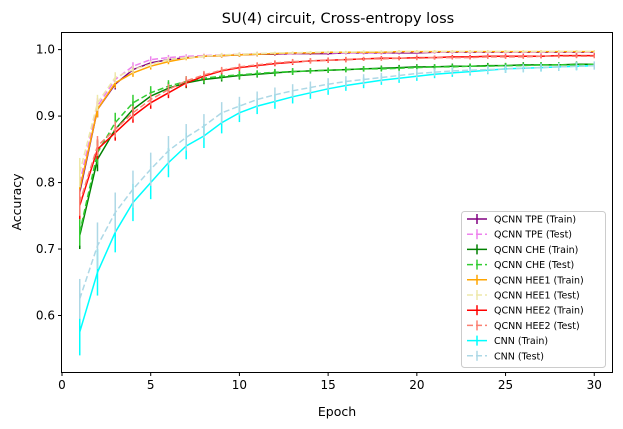 This screenshot has width=623, height=429. I want to click on legend-item: CNN (Test), so click(505, 356).